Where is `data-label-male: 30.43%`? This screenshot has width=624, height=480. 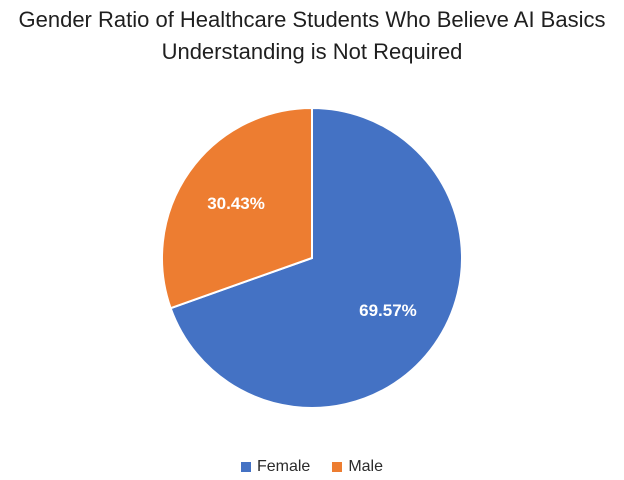 data-label-male: 30.43% is located at coordinates (236, 203).